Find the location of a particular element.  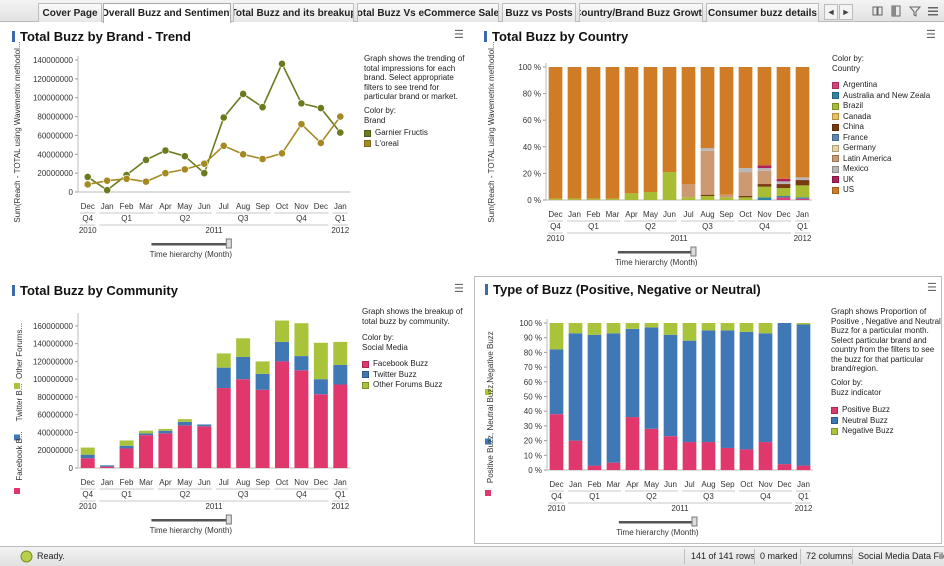

legend-item: Argentina is located at coordinates (854, 85).